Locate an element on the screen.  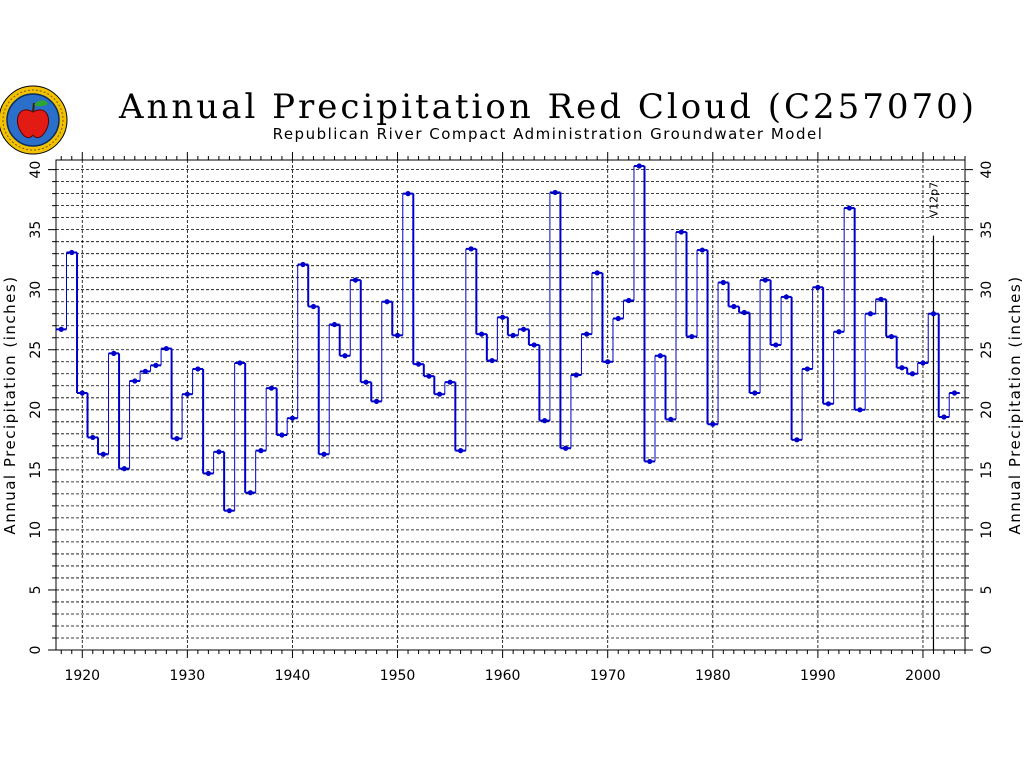
x-tick-label: 1990 is located at coordinates (818, 676).